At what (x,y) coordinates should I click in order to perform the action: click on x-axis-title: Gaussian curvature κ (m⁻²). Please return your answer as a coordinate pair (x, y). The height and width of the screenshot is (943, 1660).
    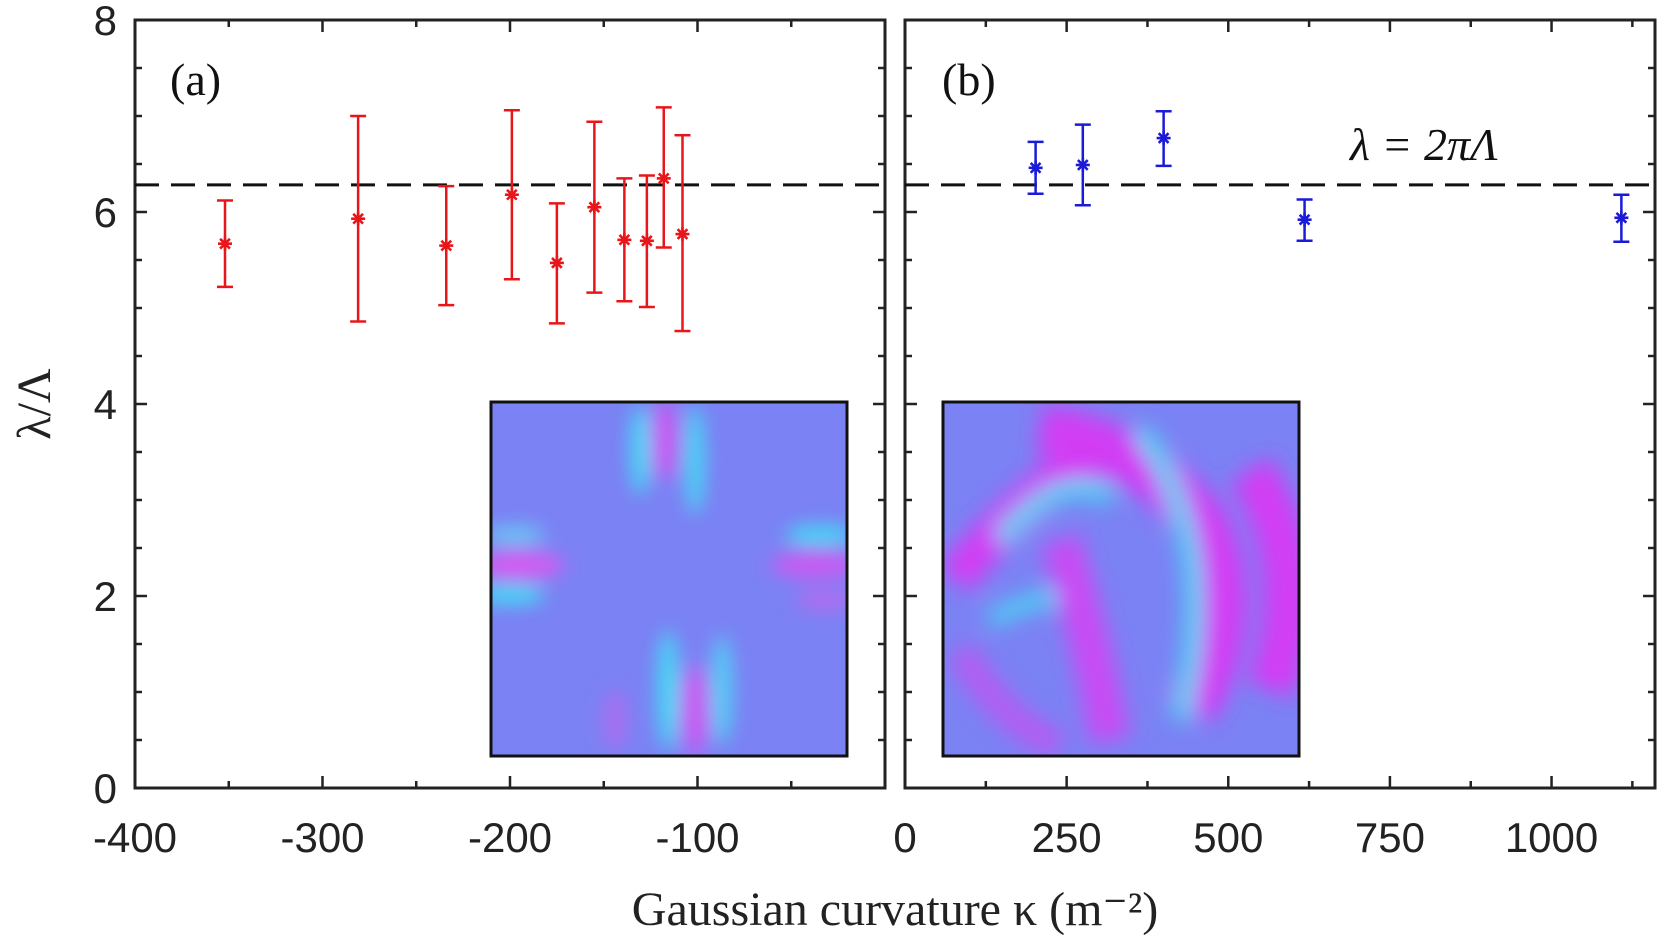
    Looking at the image, I should click on (895, 909).